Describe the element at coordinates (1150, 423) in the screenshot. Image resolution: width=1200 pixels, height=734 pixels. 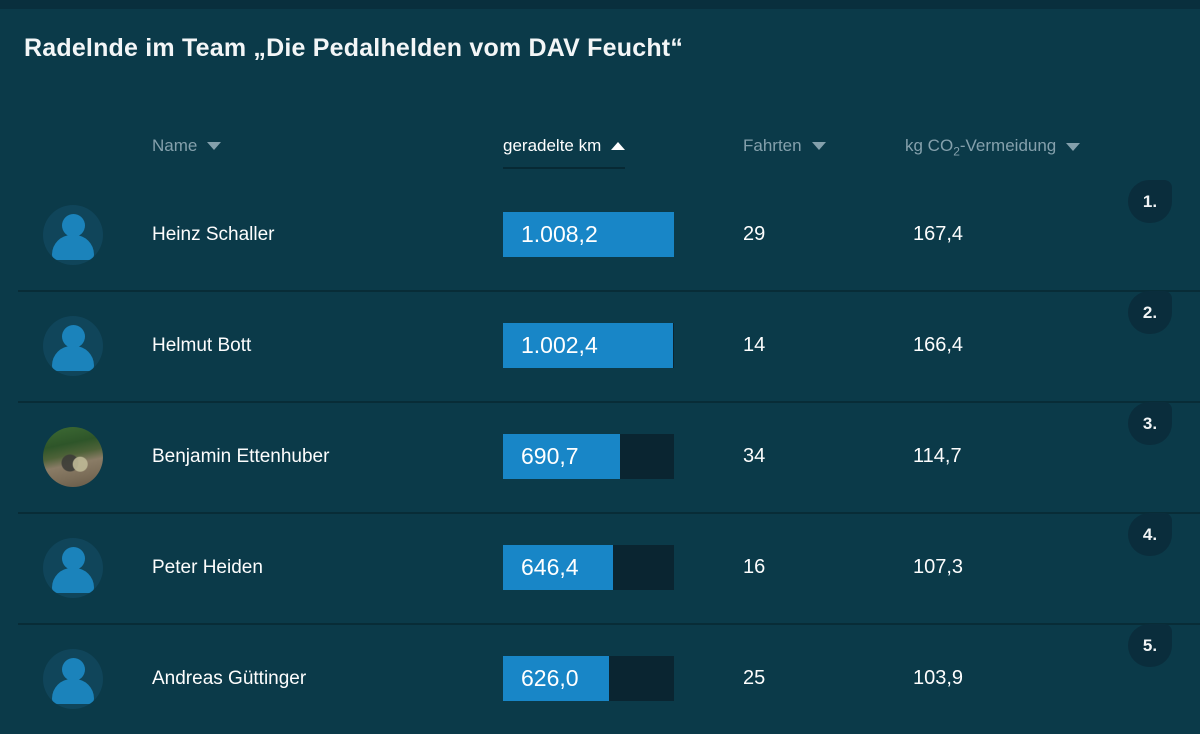
I see `rank-badge: 3.` at that location.